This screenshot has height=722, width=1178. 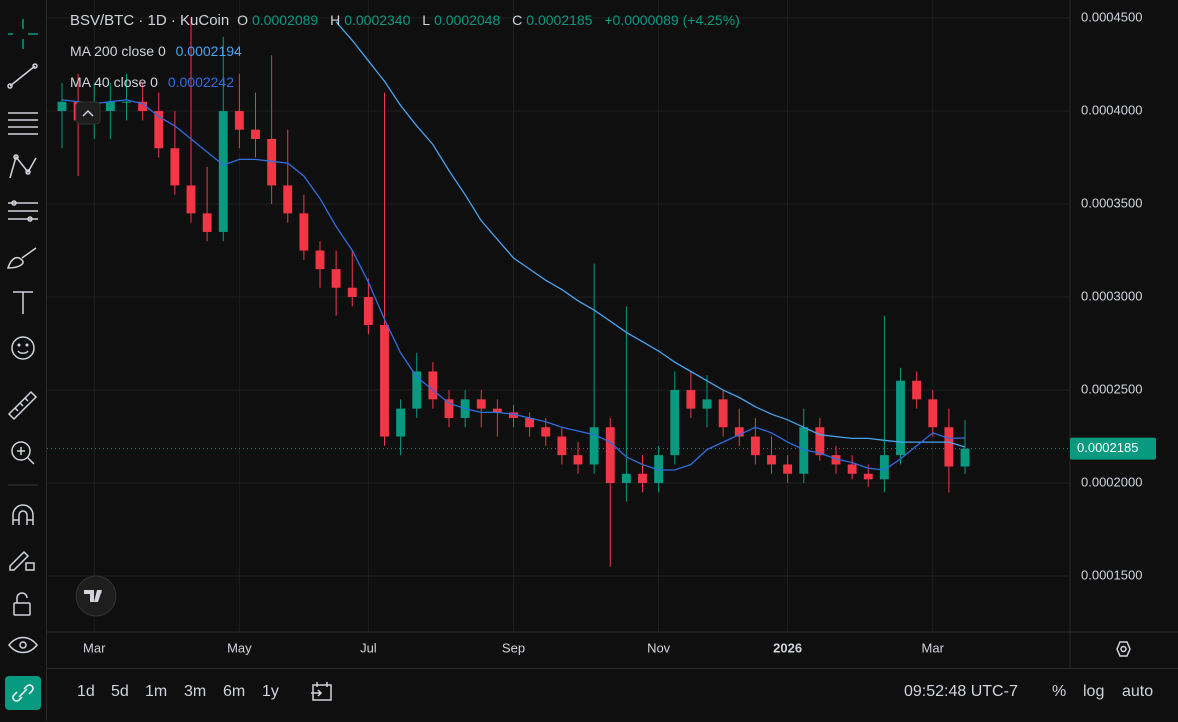 What do you see at coordinates (1094, 691) in the screenshot?
I see `log-button: log` at bounding box center [1094, 691].